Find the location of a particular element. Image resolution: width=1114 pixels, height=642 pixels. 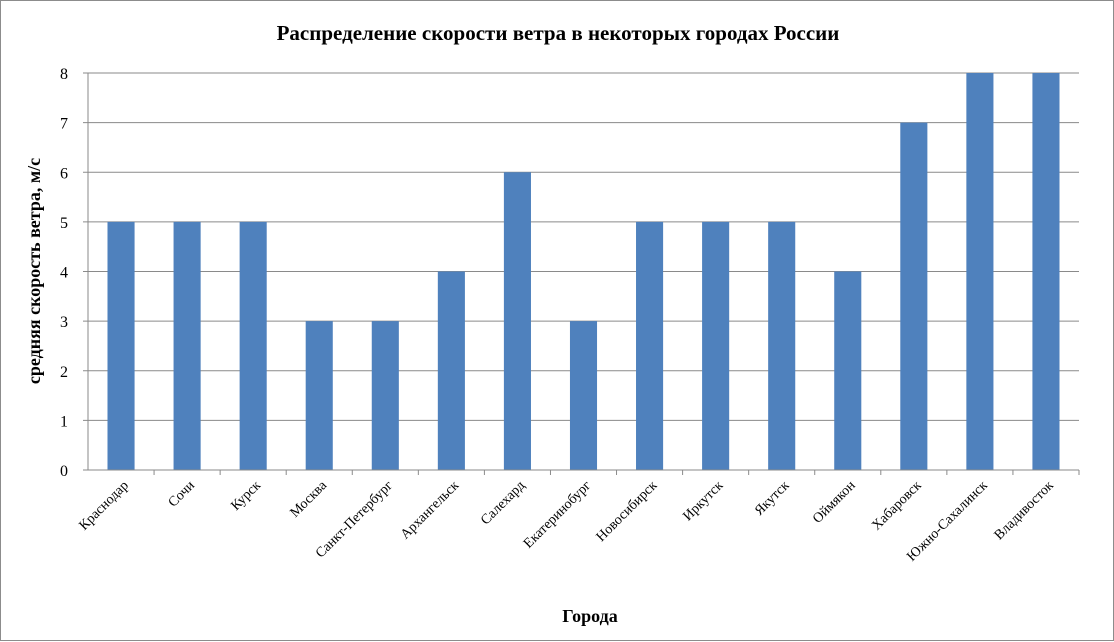

y-tick-label: 0 is located at coordinates (64, 471).